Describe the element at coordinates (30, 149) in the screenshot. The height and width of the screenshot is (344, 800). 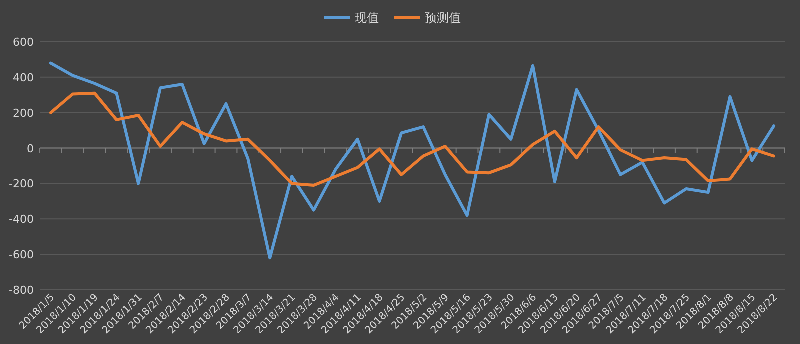
I see `y-tick-label: 0` at that location.